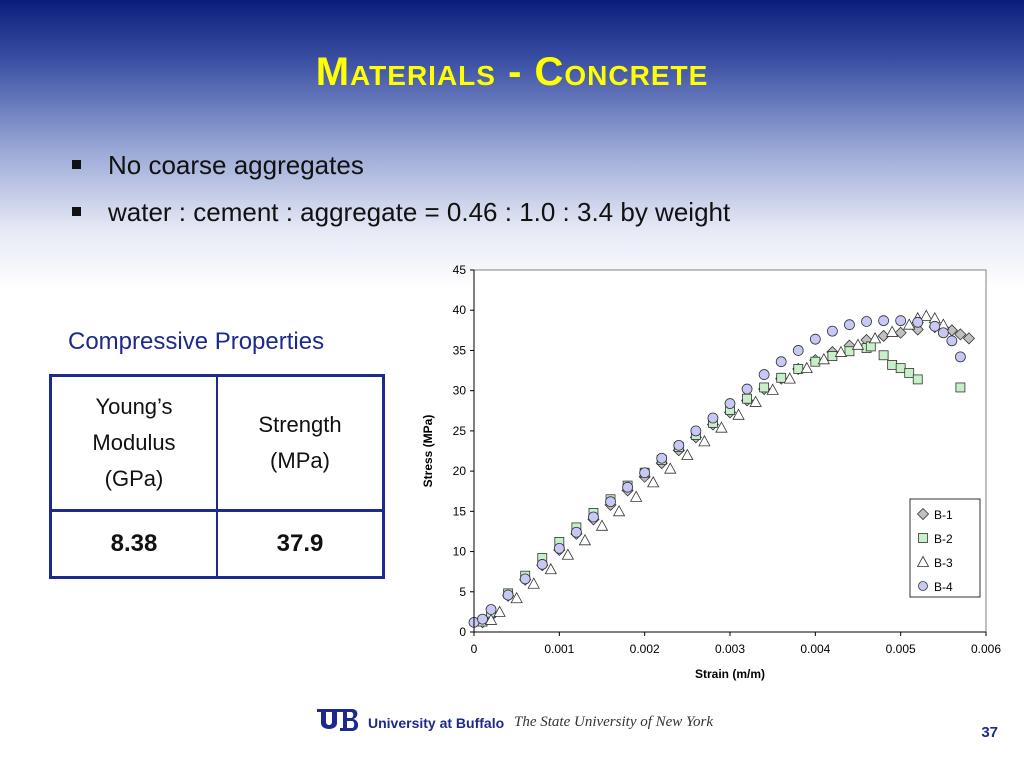  Describe the element at coordinates (474, 649) in the screenshot. I see `x-tick-label: 0` at that location.